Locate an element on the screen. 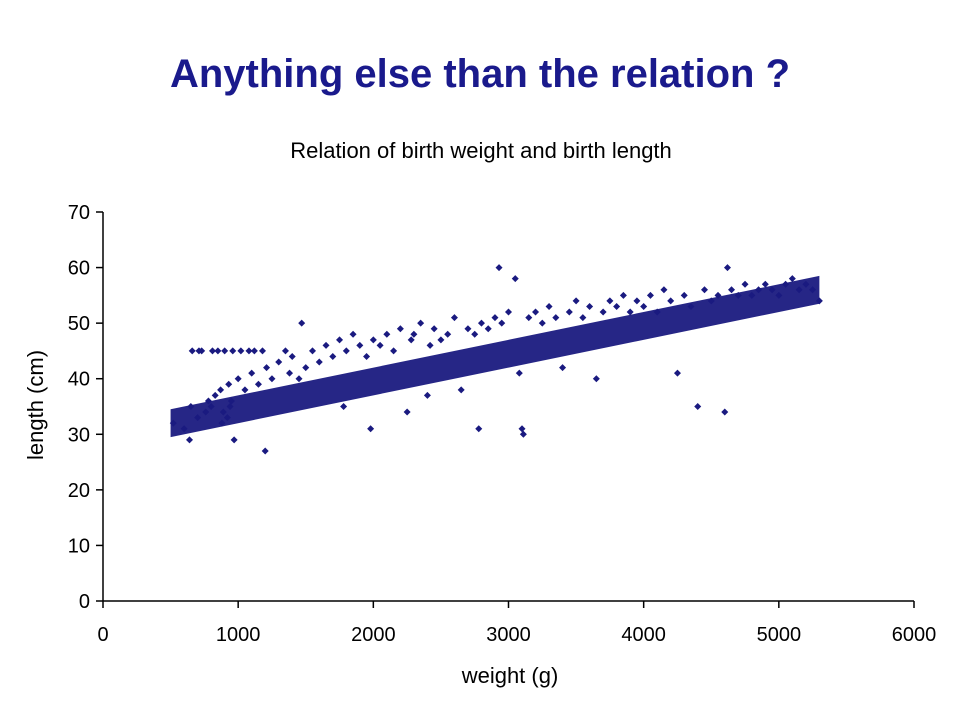 This screenshot has height=720, width=960. y-tick-label: 0 is located at coordinates (84, 602).